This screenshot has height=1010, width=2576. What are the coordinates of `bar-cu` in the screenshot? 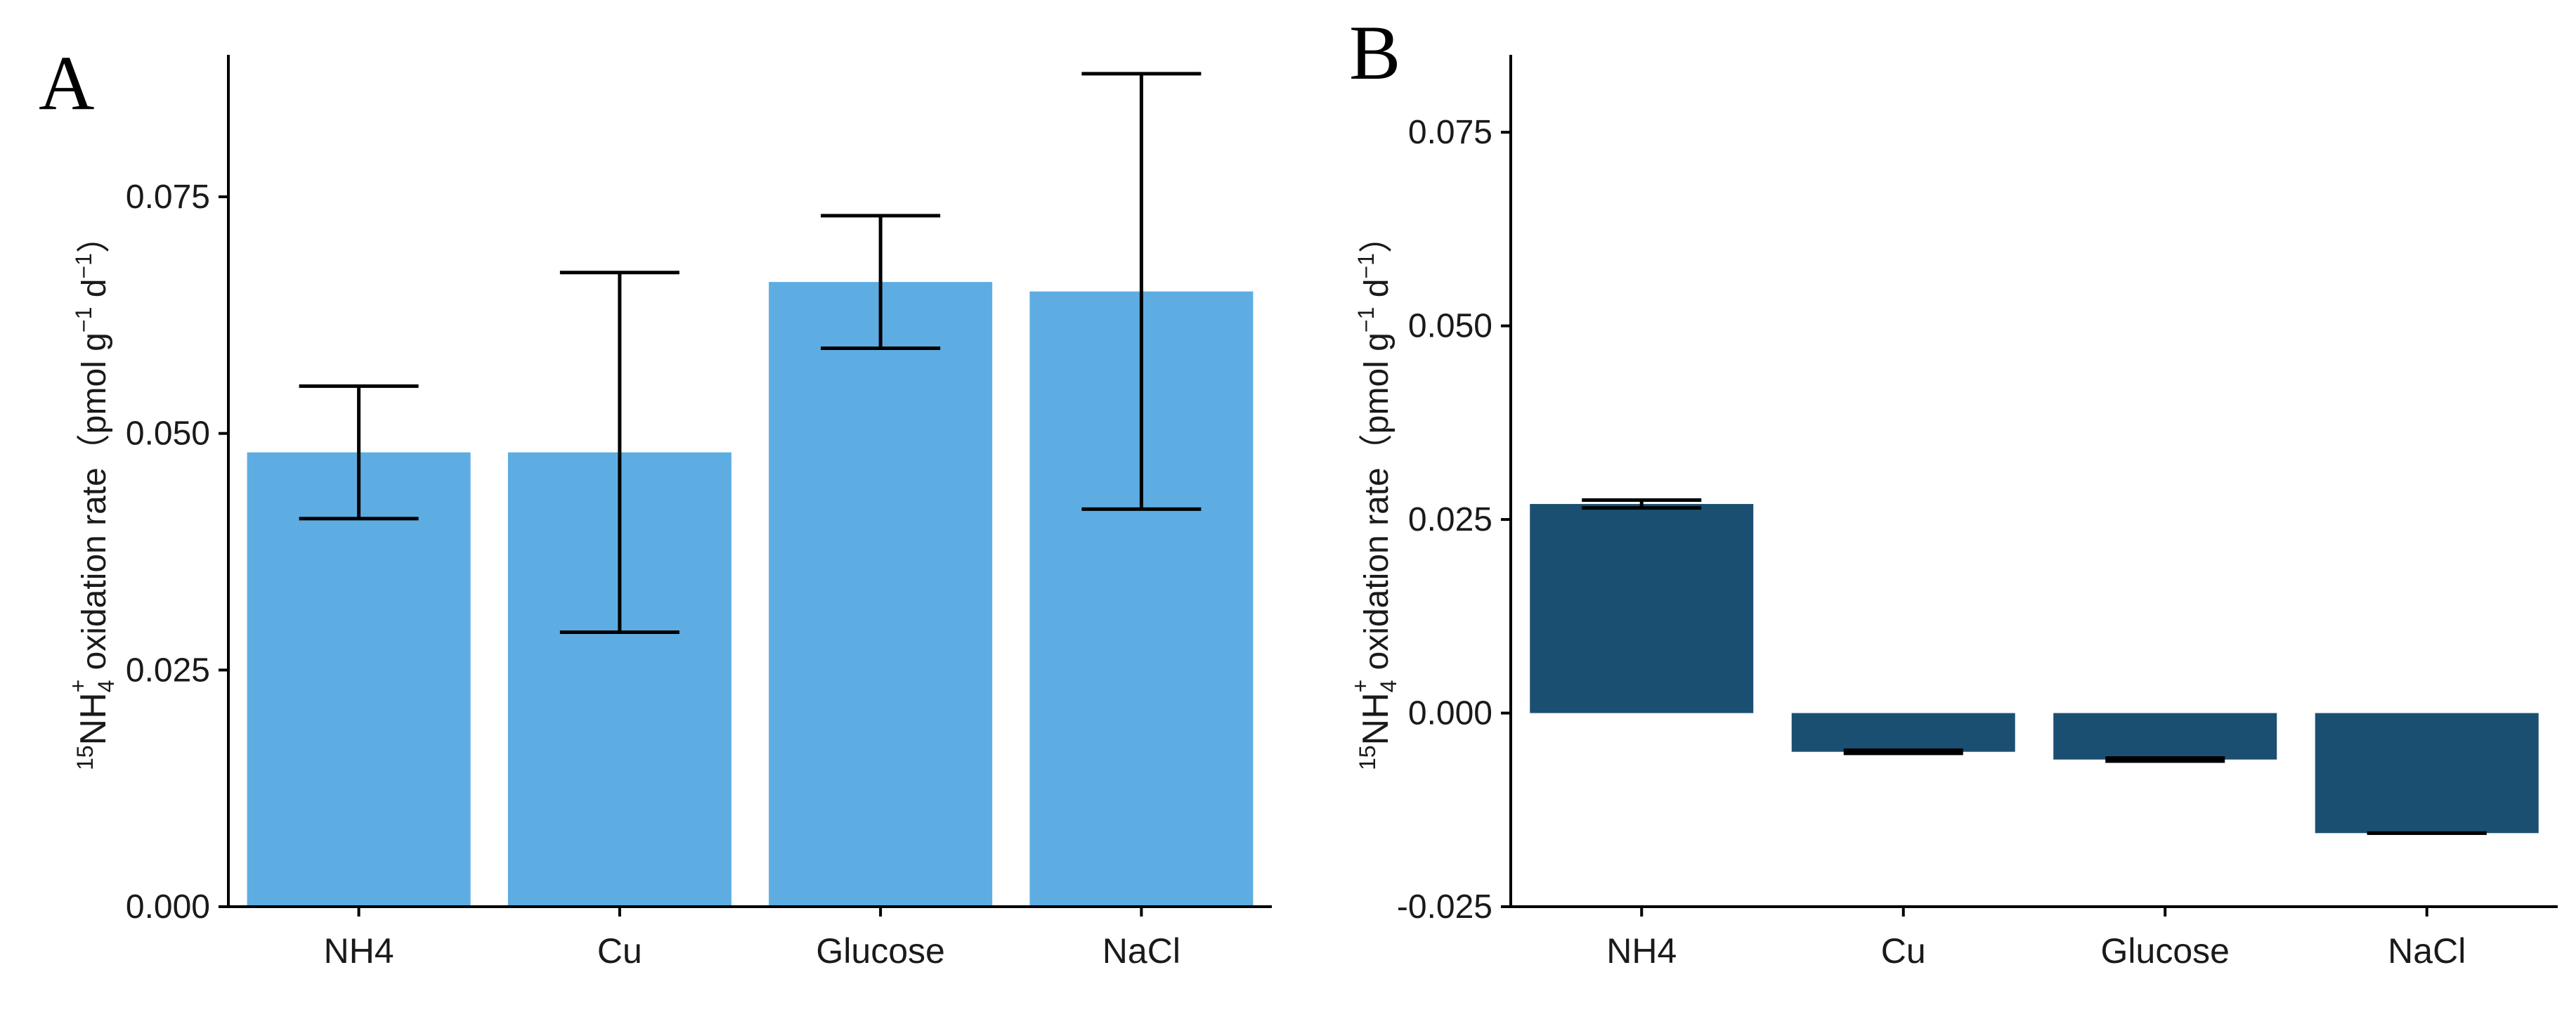 It's located at (1903, 732).